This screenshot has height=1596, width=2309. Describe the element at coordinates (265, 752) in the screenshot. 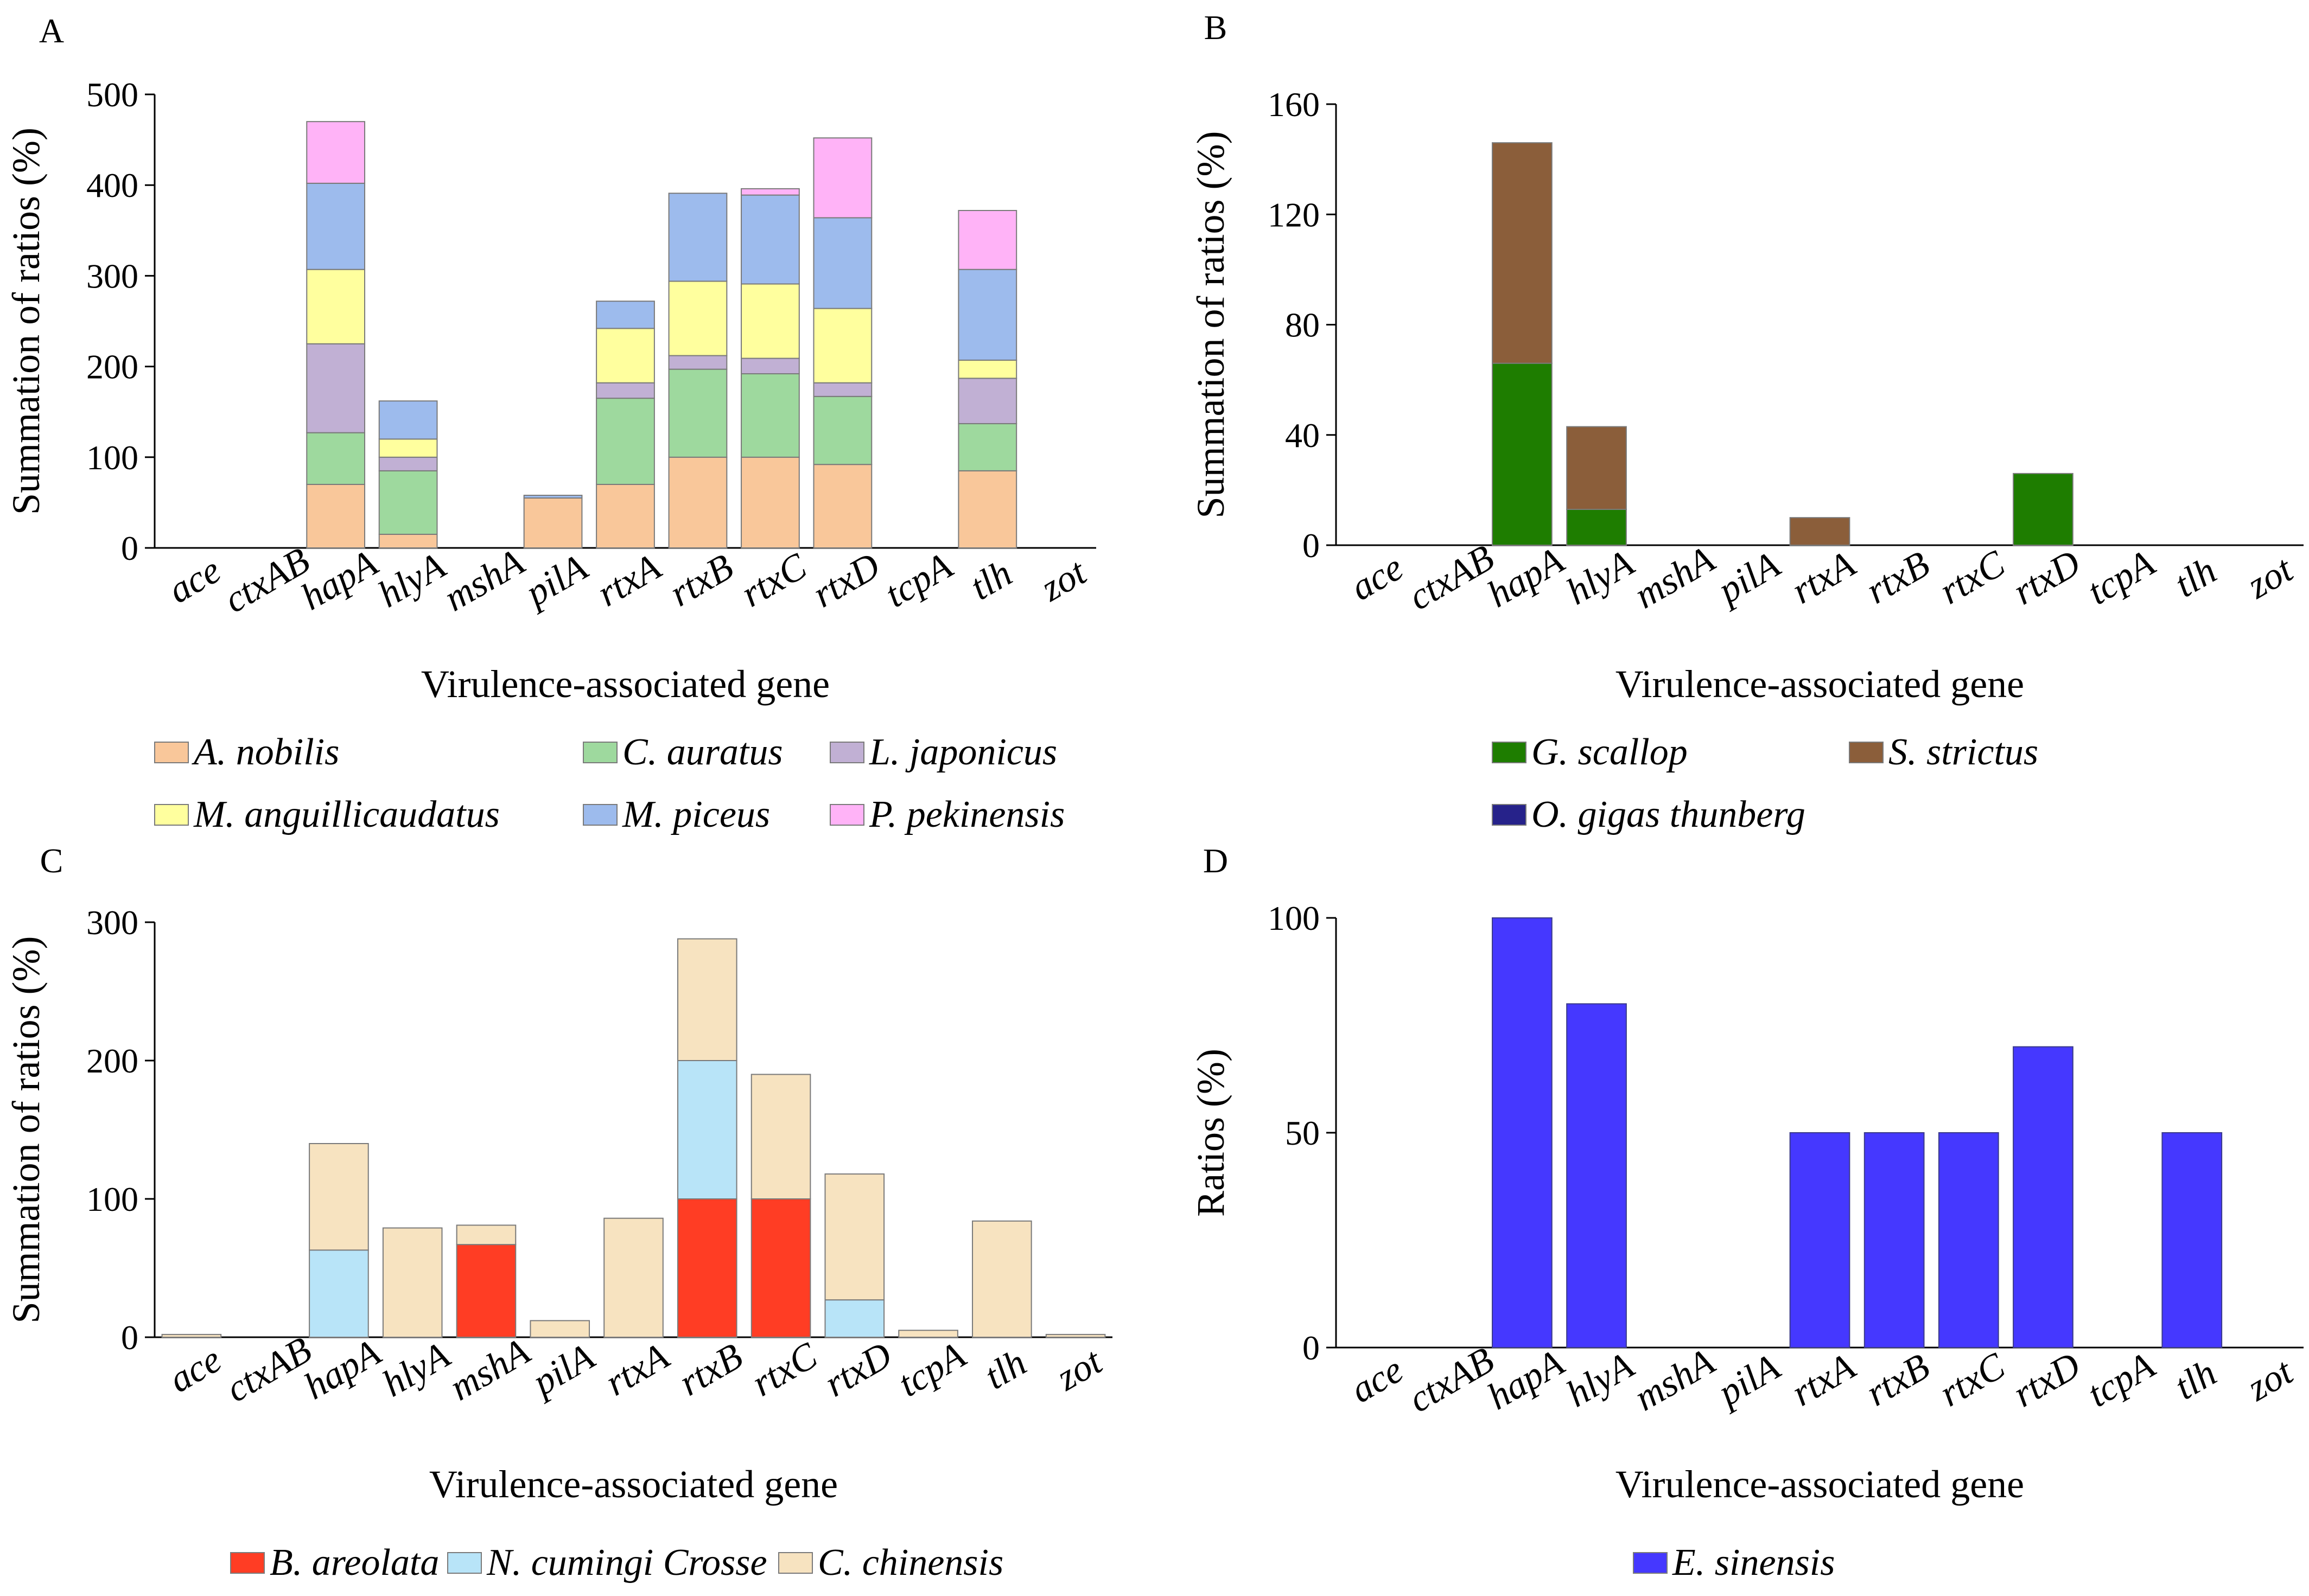

I see `legend-label-a-nobilis: A. nobilis` at that location.